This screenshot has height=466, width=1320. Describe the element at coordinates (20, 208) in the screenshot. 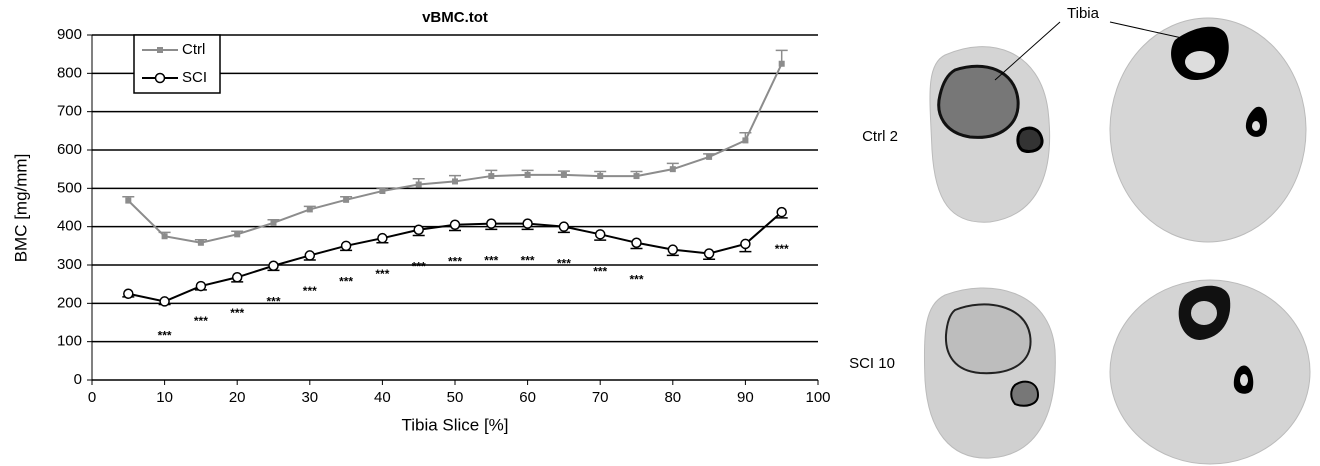

I see `y-axis-label: BMC [mg/mm]` at that location.